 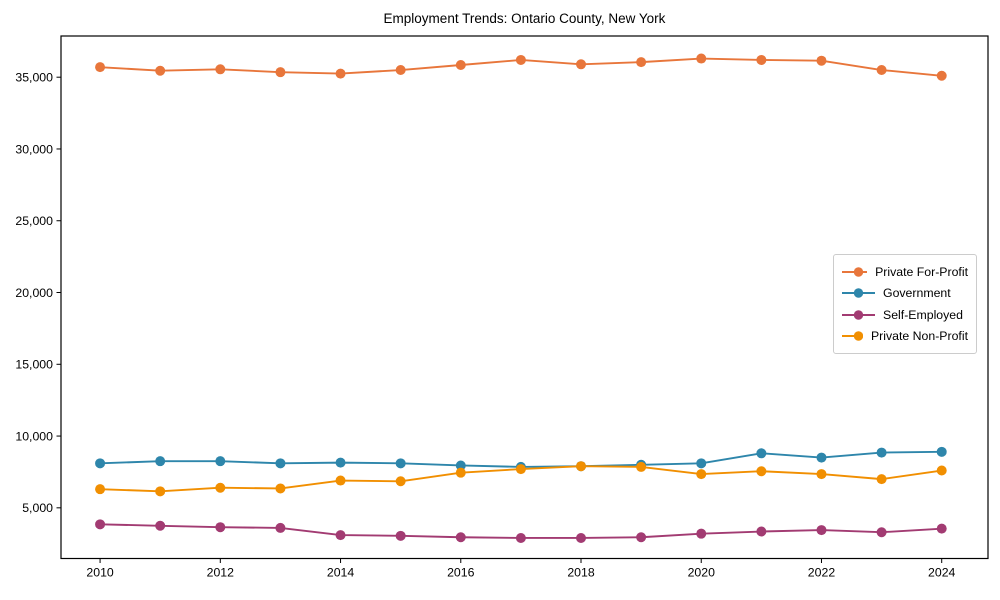 What do you see at coordinates (702, 573) in the screenshot?
I see `x-tick-label: 2020` at bounding box center [702, 573].